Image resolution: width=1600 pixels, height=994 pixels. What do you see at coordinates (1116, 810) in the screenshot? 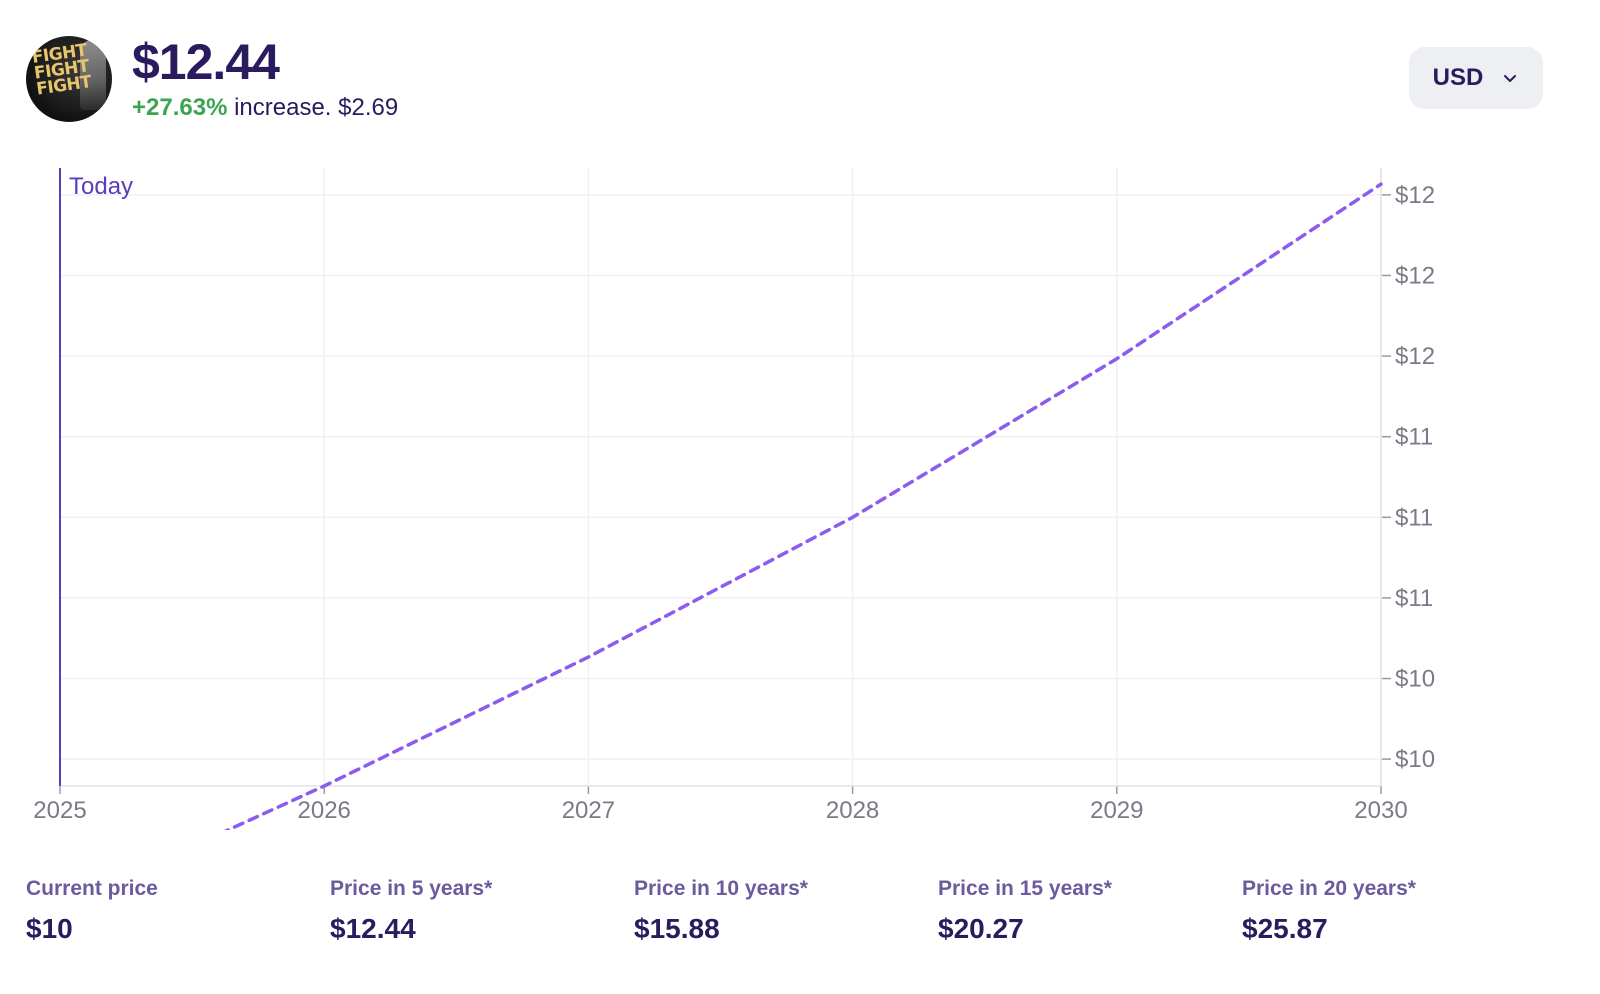
I see `x-tick-label: 2029` at bounding box center [1116, 810].